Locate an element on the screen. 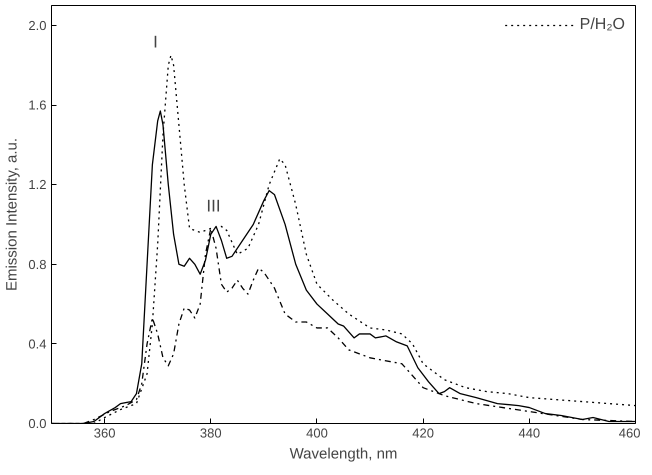 This screenshot has width=652, height=475. annotation: I is located at coordinates (155, 42).